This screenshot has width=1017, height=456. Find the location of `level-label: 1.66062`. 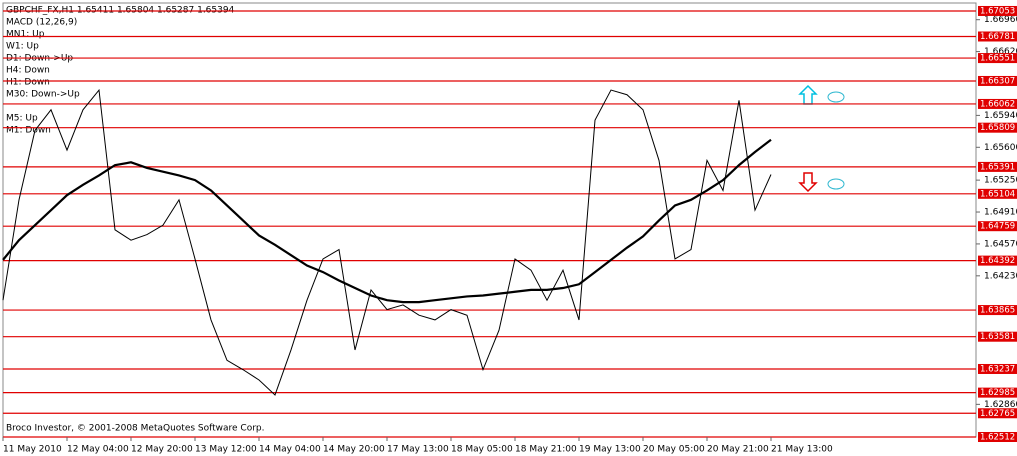

level-label: 1.66062 is located at coordinates (997, 104).